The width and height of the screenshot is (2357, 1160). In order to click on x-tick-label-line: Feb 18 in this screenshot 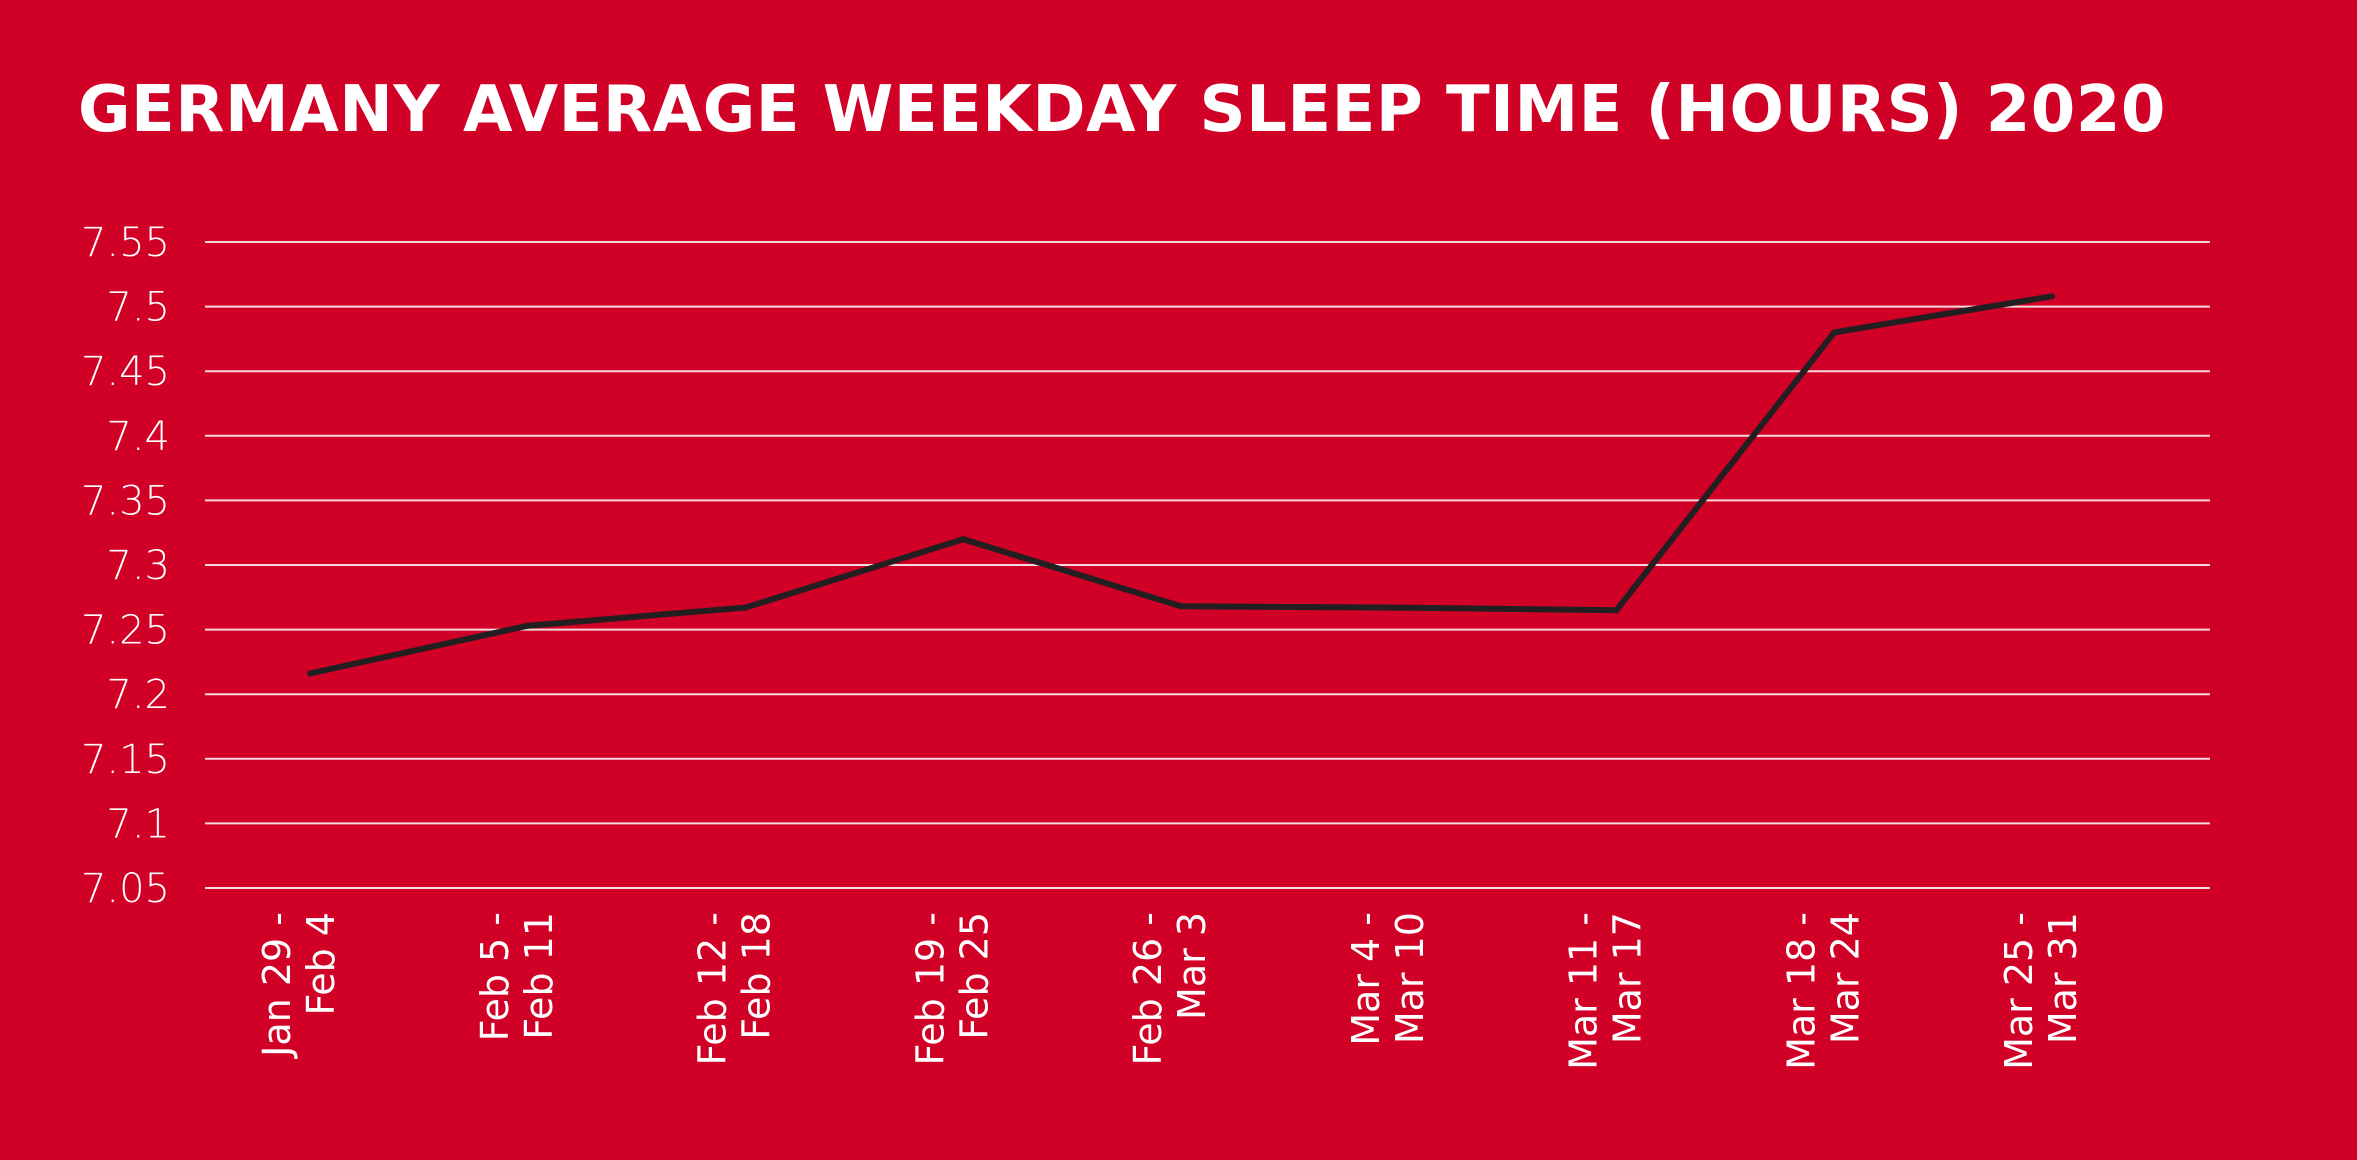, I will do `click(757, 976)`.